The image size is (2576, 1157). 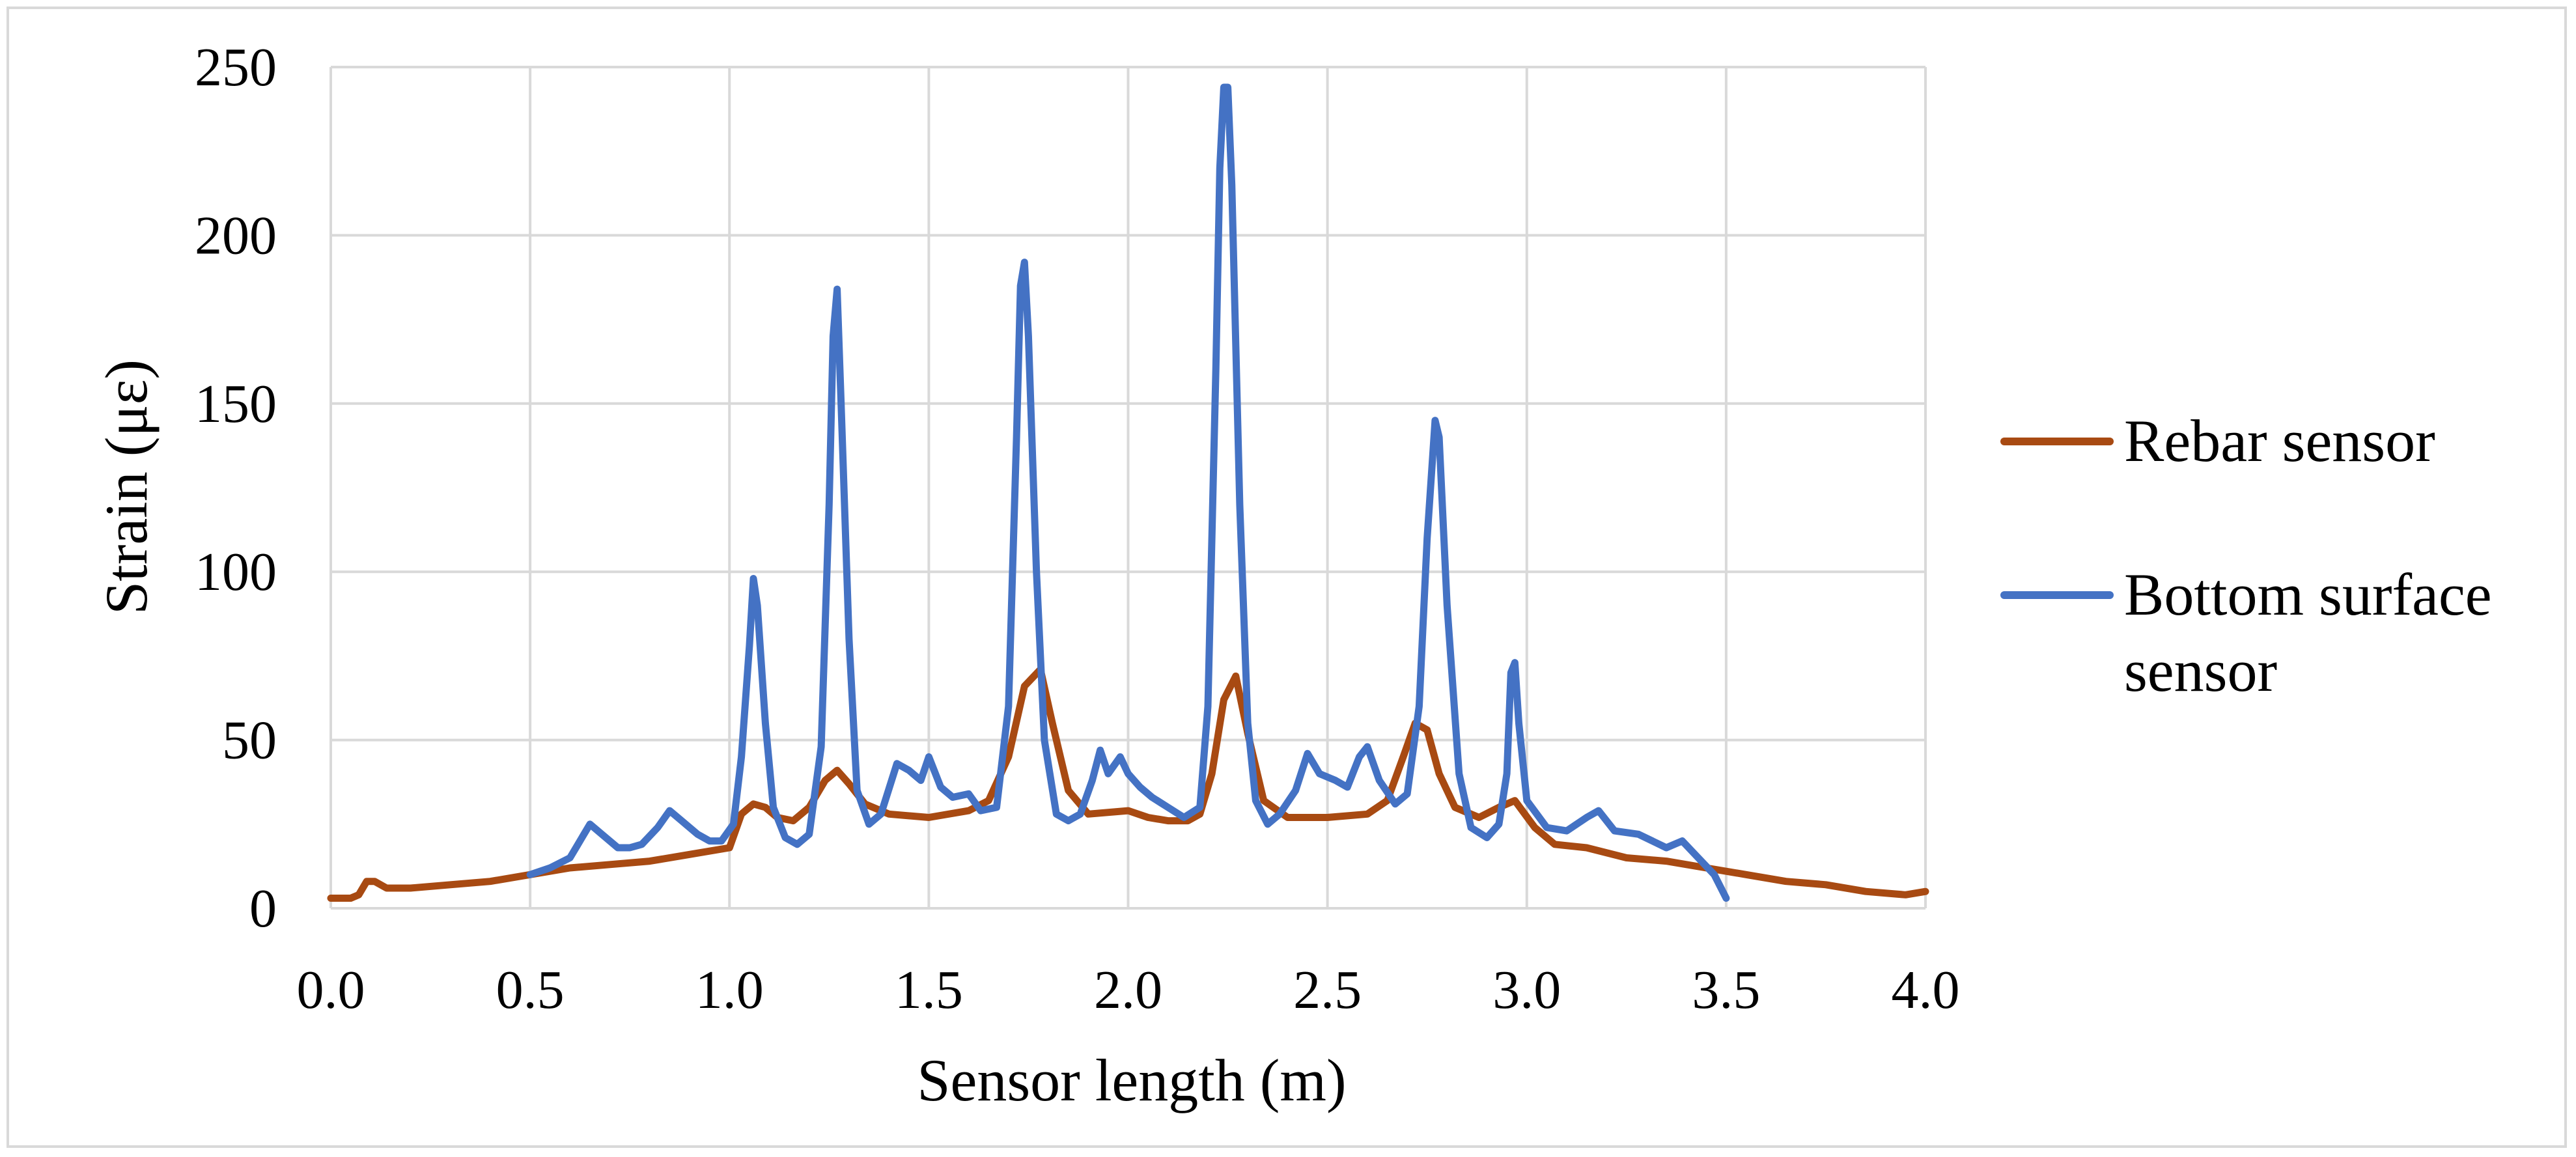 I want to click on legend-label-line: sensor, so click(x=2200, y=670).